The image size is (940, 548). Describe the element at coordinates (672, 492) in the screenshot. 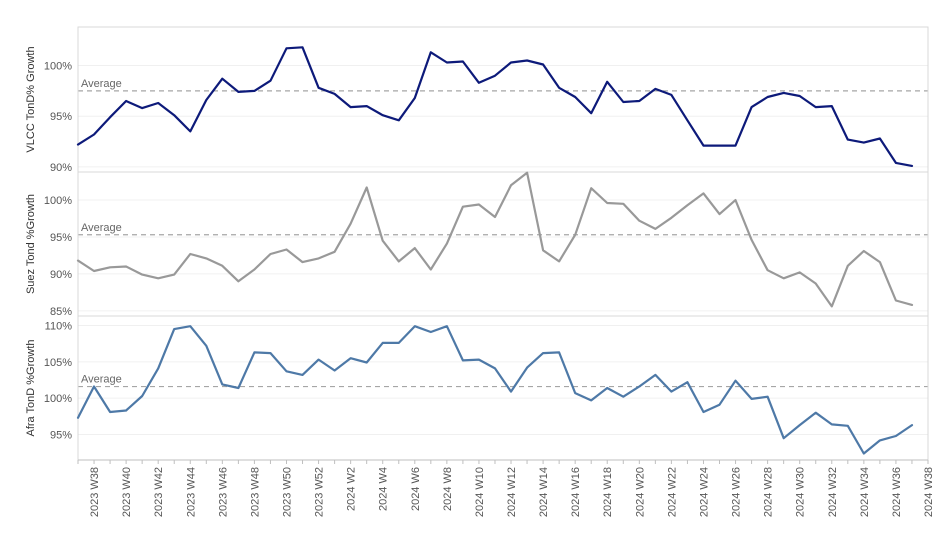

I see `x-tick-label: 2024 W22` at that location.